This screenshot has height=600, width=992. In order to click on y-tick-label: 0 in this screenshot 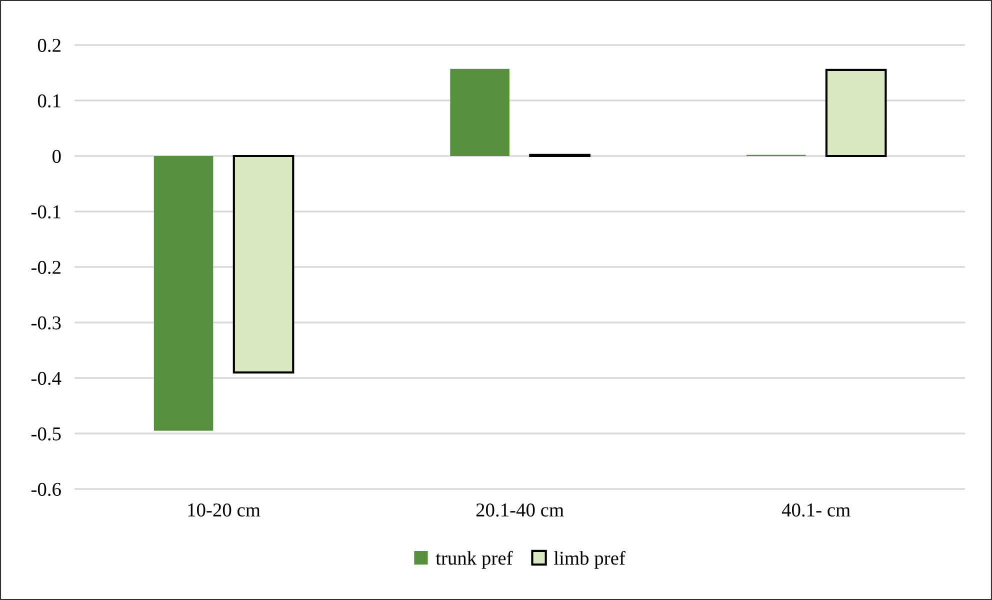, I will do `click(56, 156)`.